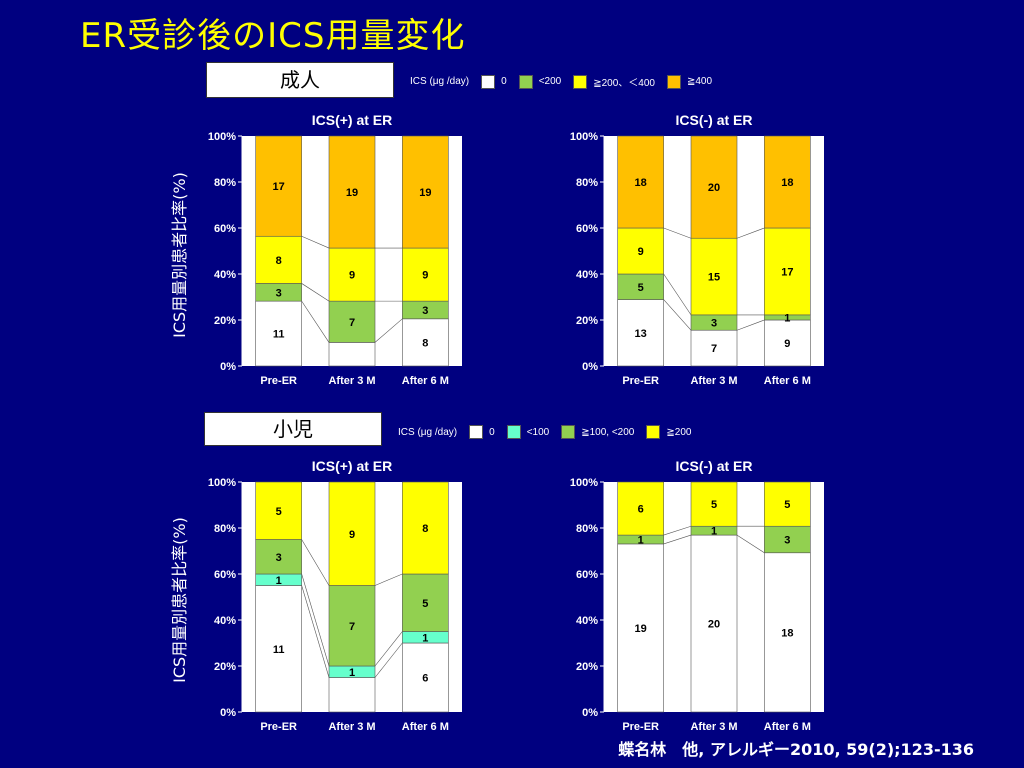 Image resolution: width=1024 pixels, height=768 pixels. What do you see at coordinates (179, 255) in the screenshot?
I see `adult-y-axis-label: ICS用量別患者比率(%)` at bounding box center [179, 255].